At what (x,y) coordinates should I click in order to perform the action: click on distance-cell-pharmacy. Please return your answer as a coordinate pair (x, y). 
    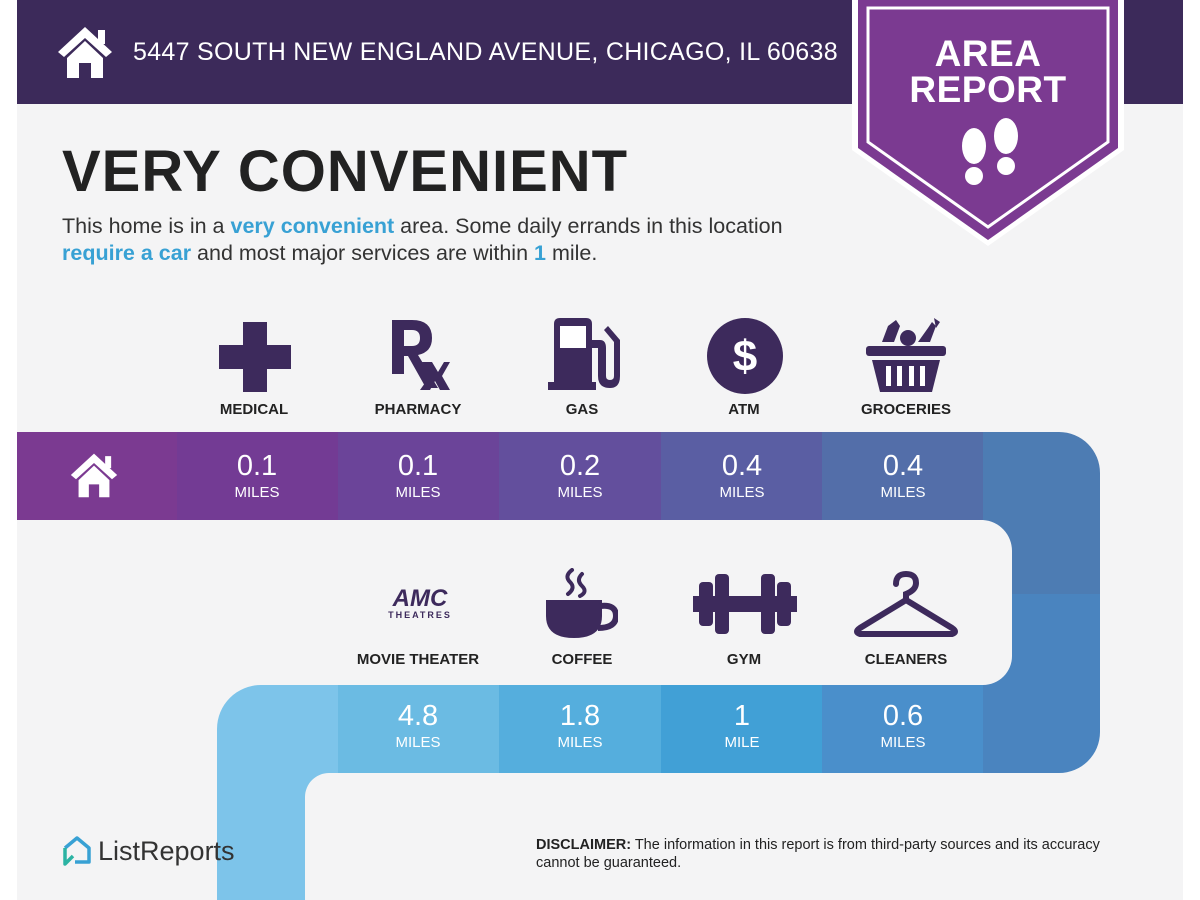
    Looking at the image, I should click on (418, 476).